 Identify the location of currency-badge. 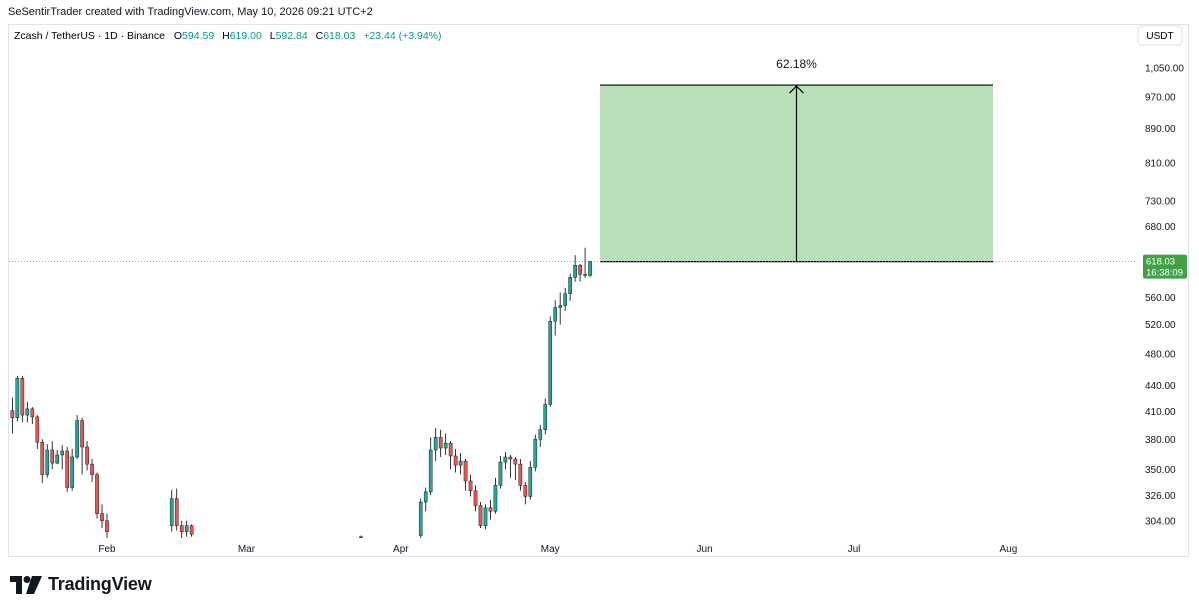
(1160, 35).